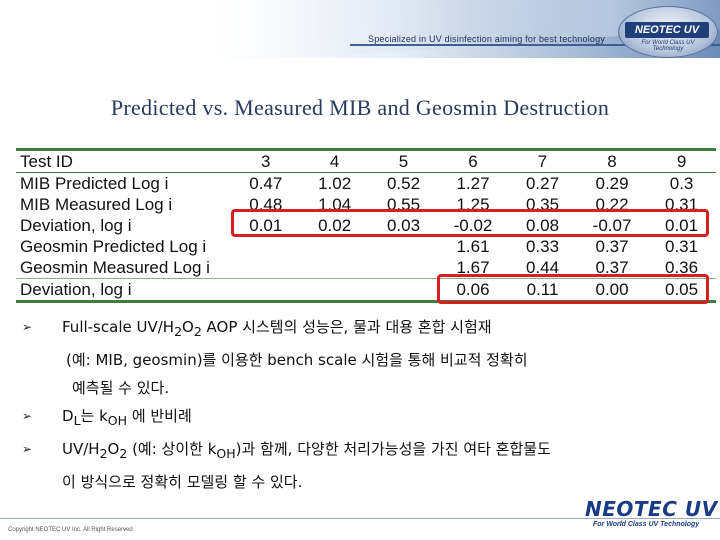  Describe the element at coordinates (542, 246) in the screenshot. I see `table-cell: 0.33` at that location.